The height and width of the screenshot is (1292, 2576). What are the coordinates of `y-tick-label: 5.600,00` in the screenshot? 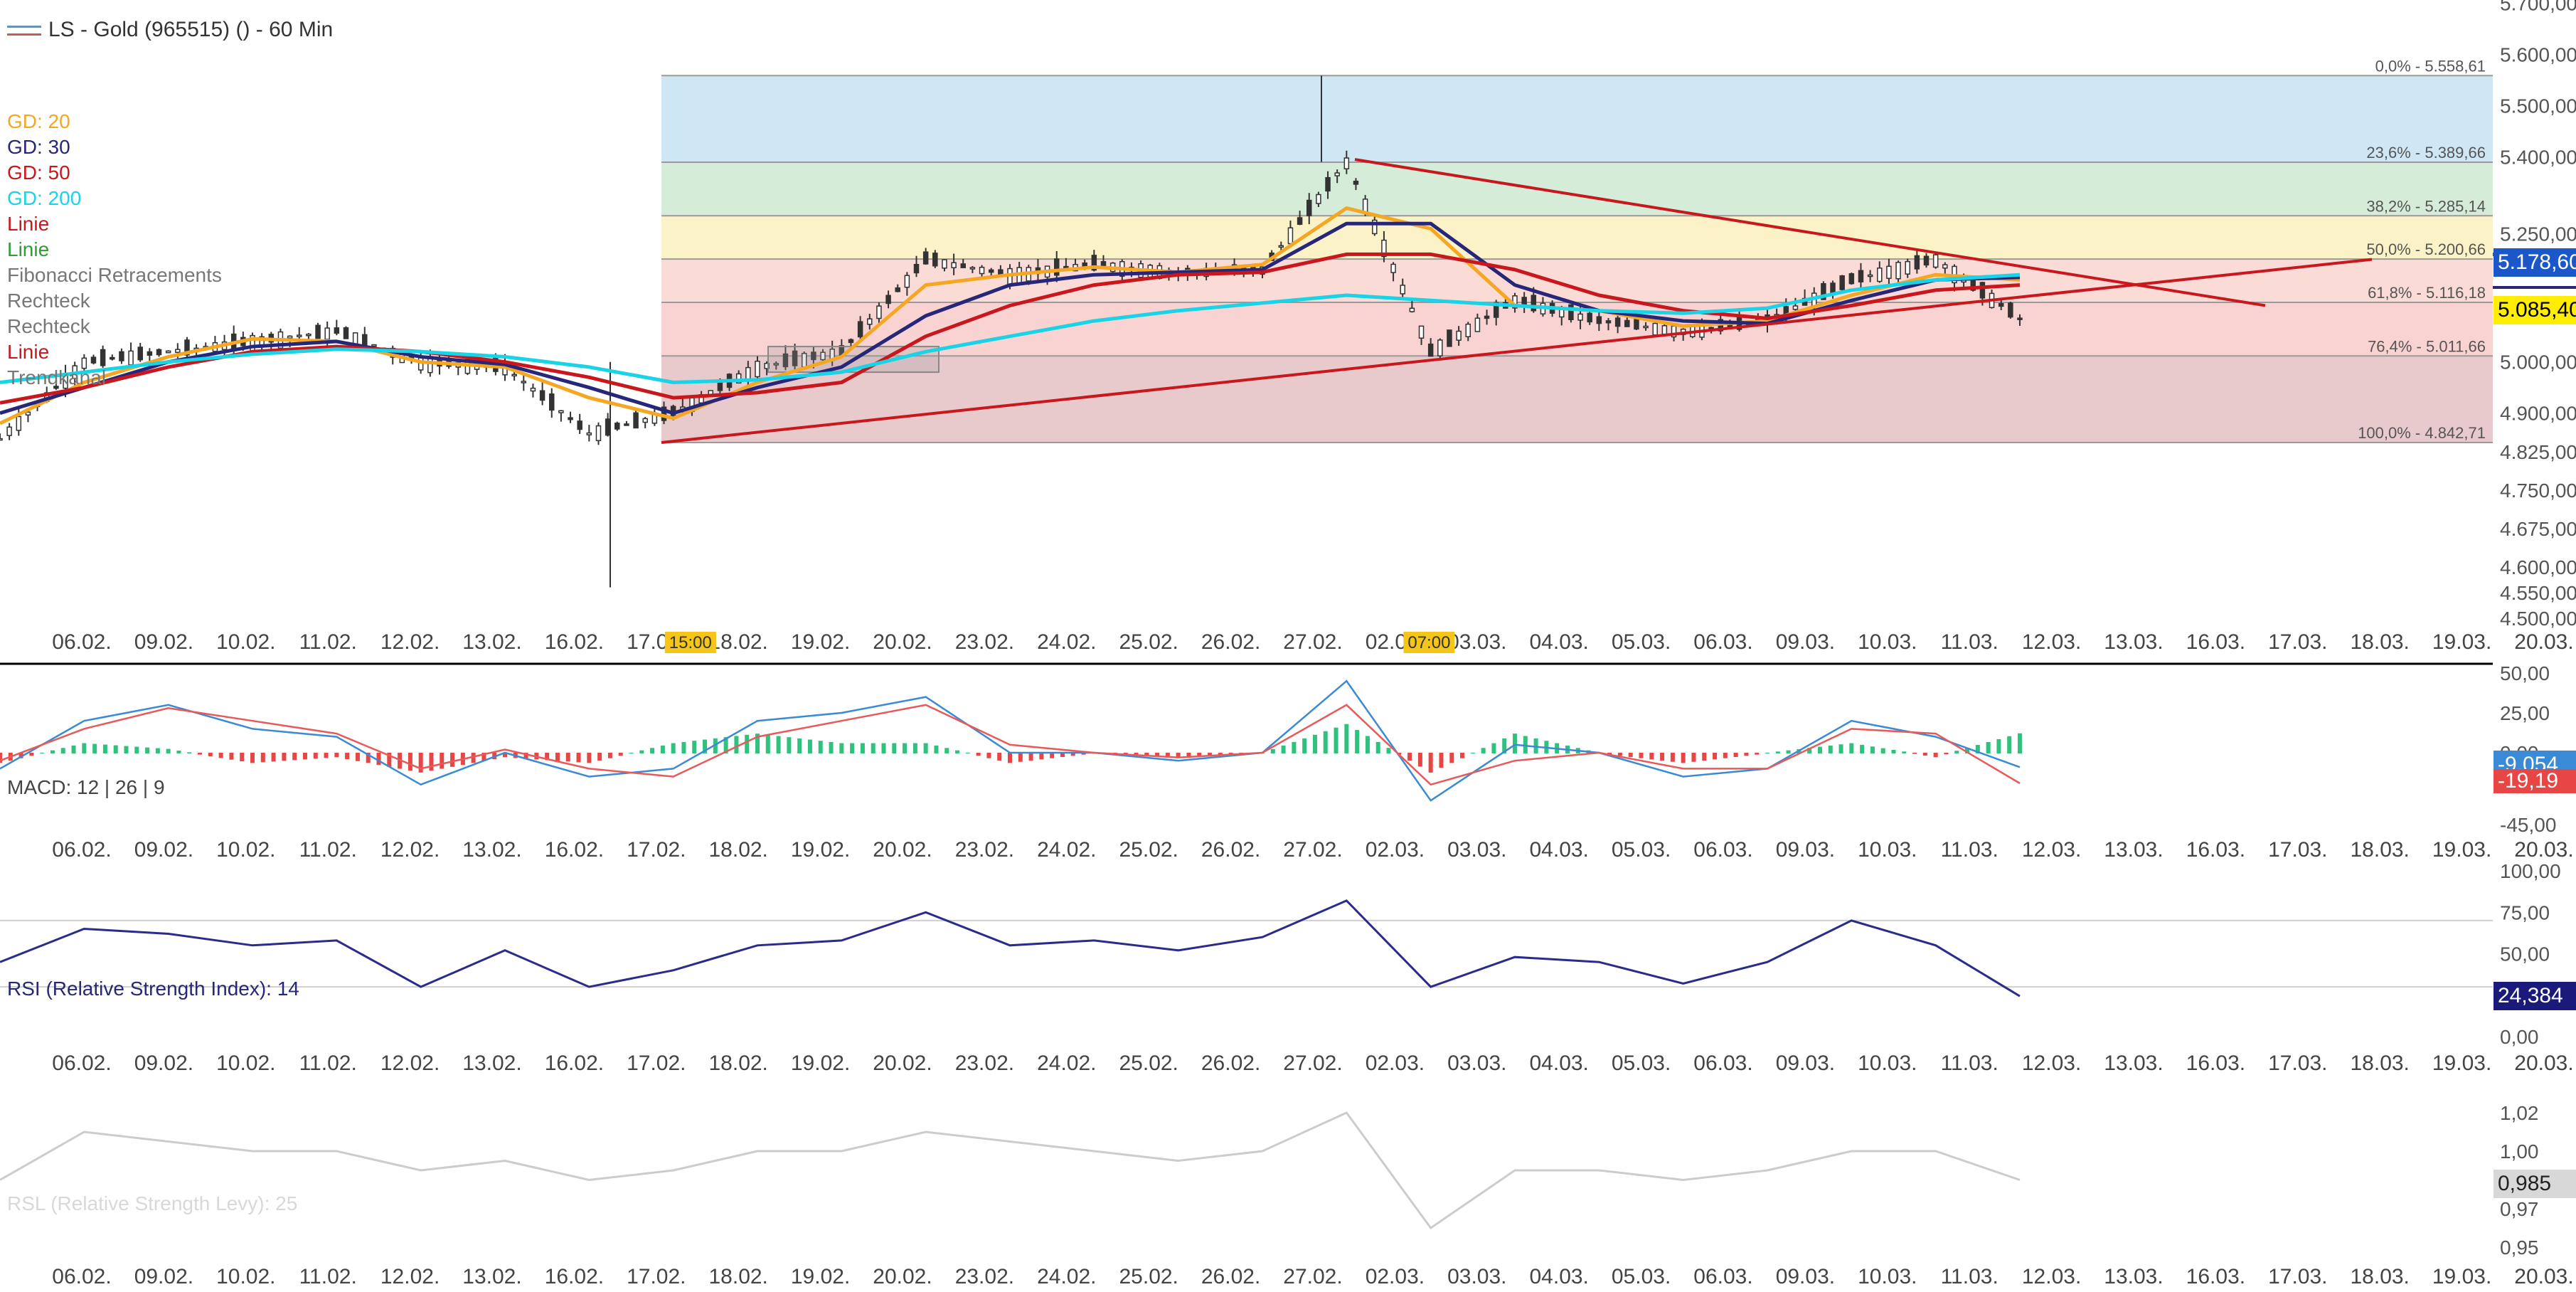 It's located at (2538, 54).